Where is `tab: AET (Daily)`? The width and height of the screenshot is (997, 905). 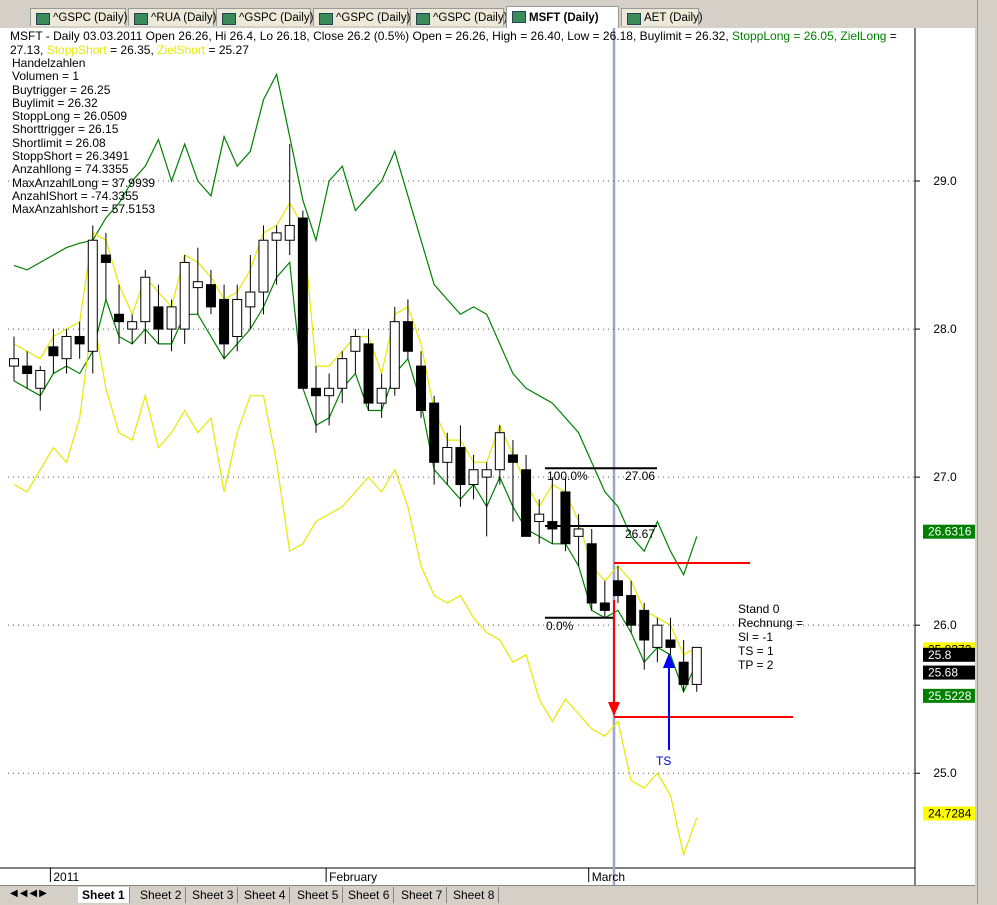 tab: AET (Daily) is located at coordinates (662, 17).